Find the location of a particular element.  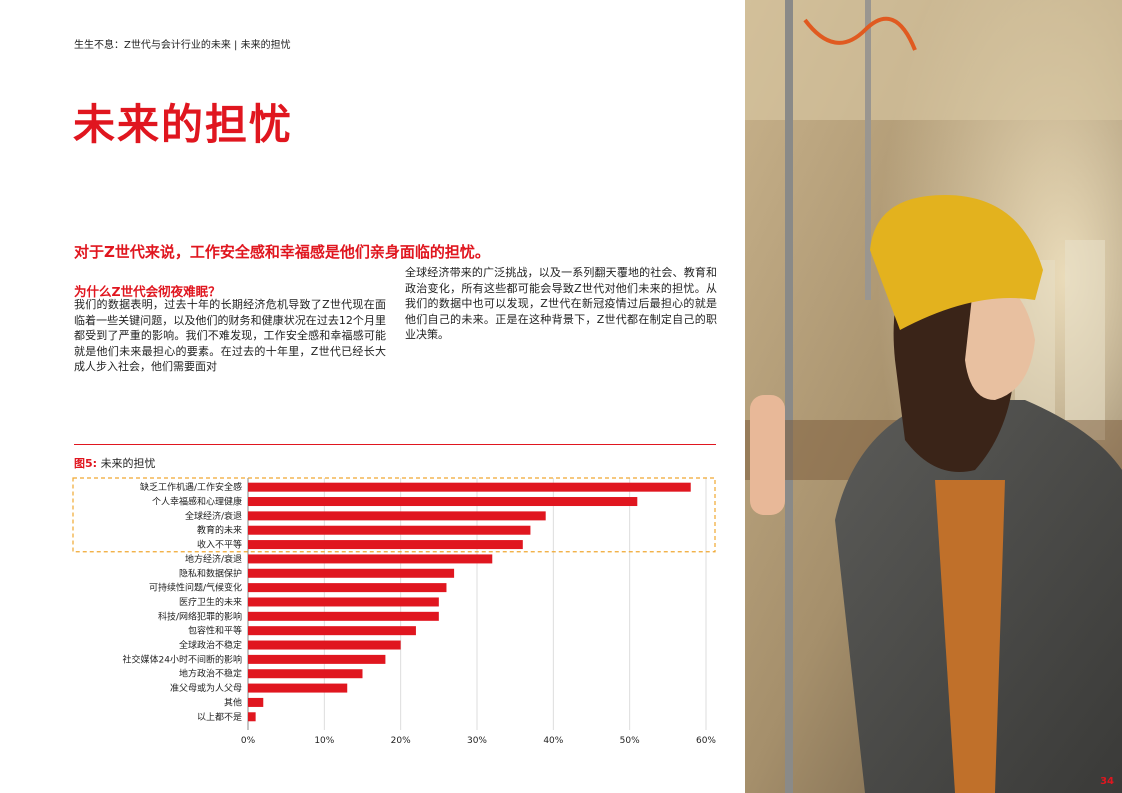

category-label: 可持续性问题/气候变化 is located at coordinates (195, 588).